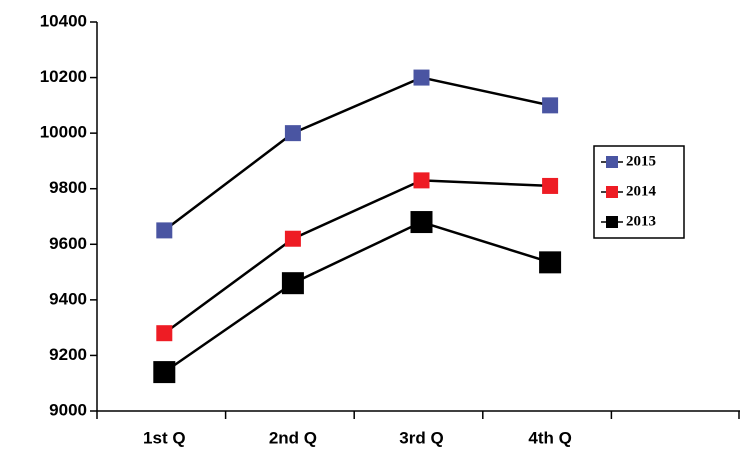  Describe the element at coordinates (68, 298) in the screenshot. I see `y-tick-label: 9400` at that location.